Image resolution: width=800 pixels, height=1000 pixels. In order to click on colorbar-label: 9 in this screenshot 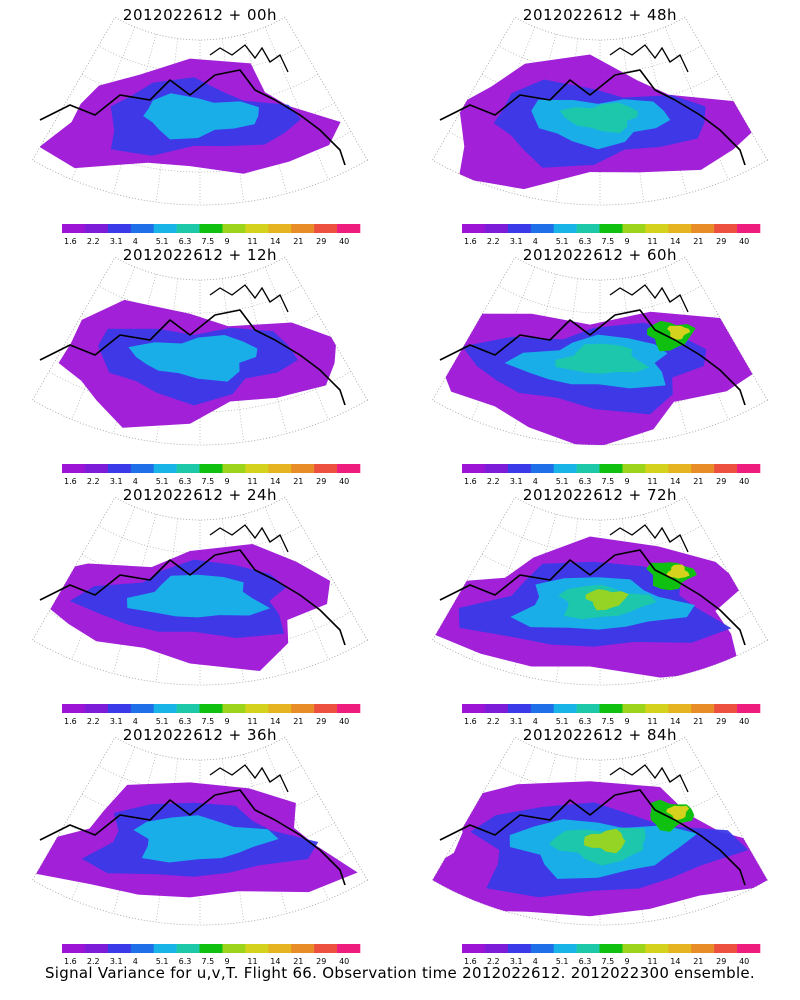, I will do `click(226, 241)`.